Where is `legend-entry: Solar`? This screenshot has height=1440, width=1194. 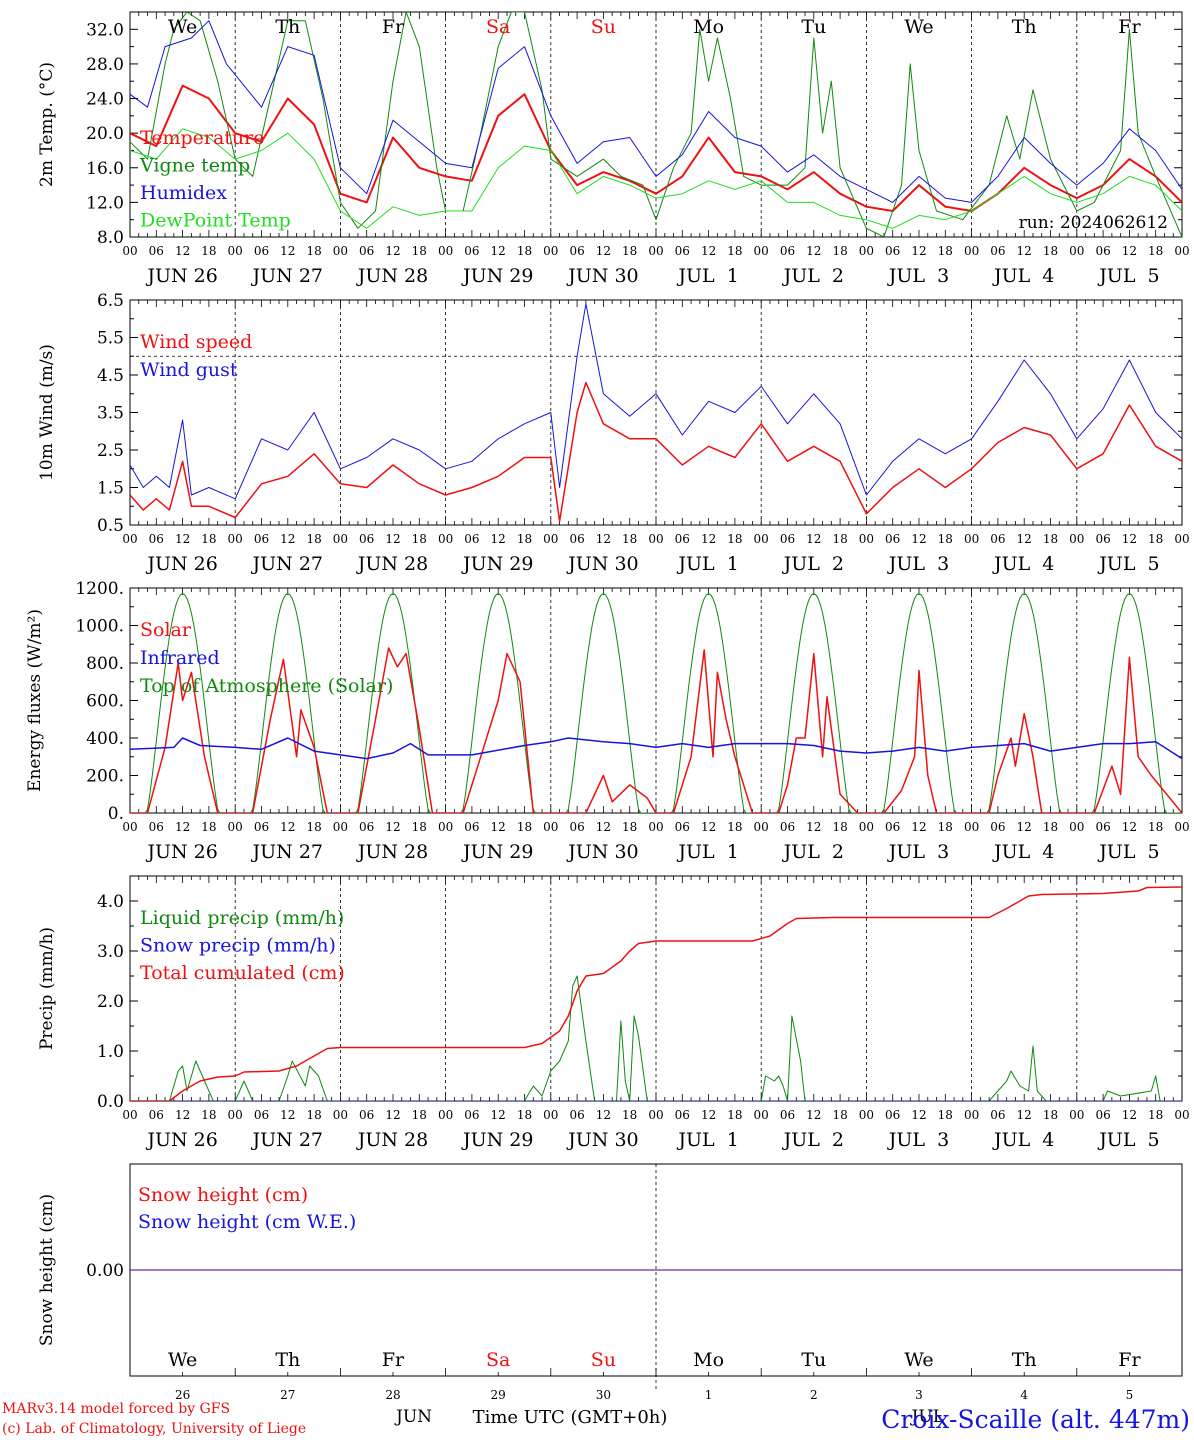
legend-entry: Solar is located at coordinates (166, 630).